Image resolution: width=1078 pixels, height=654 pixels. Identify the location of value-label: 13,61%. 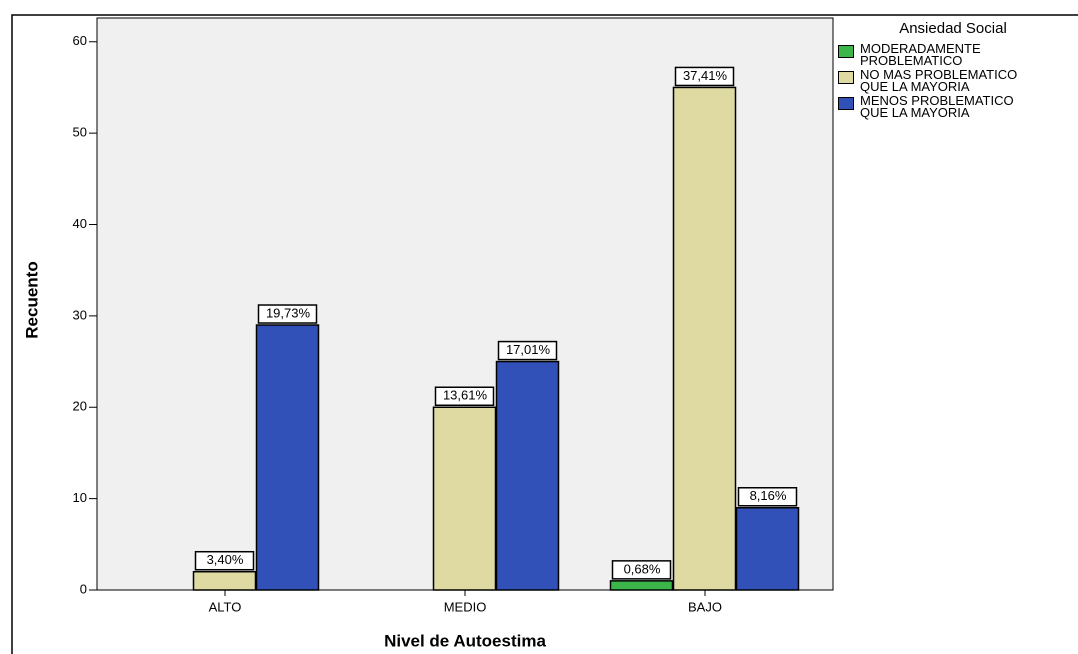
(465, 395).